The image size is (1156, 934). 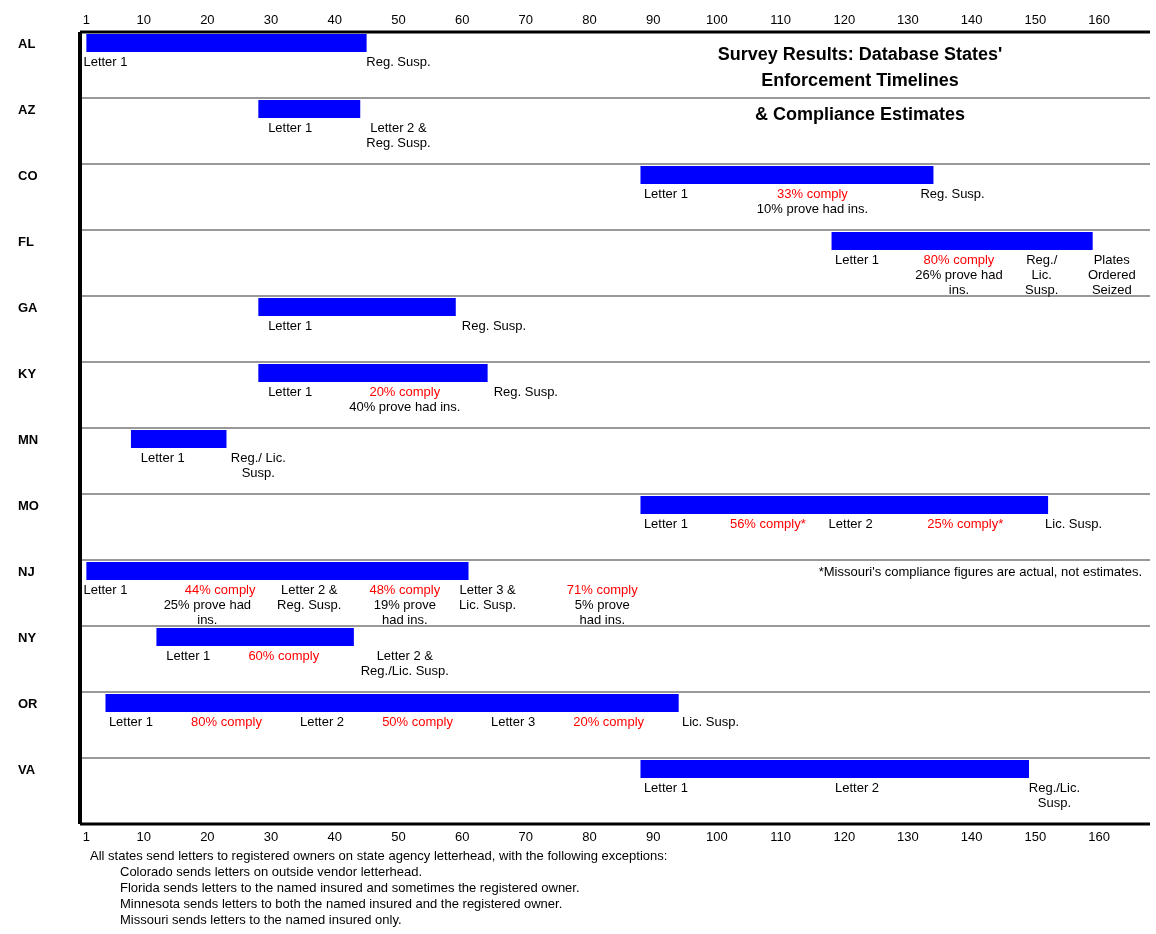 What do you see at coordinates (767, 523) in the screenshot?
I see `annotation: 56% comply*` at bounding box center [767, 523].